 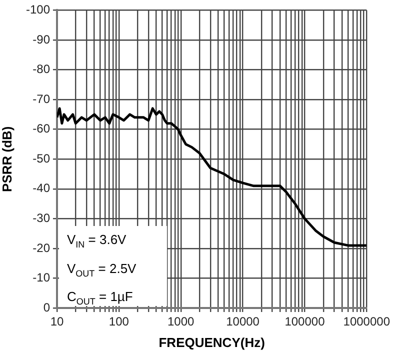 What do you see at coordinates (38, 9) in the screenshot?
I see `y-tick-label: -100` at bounding box center [38, 9].